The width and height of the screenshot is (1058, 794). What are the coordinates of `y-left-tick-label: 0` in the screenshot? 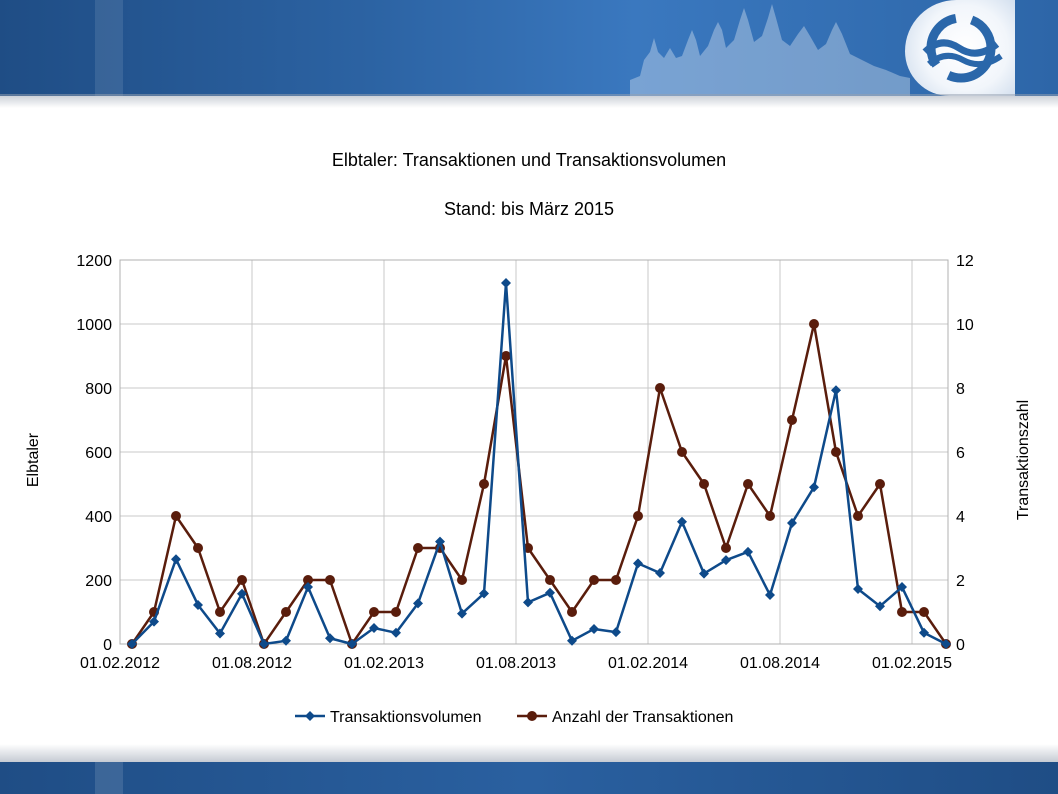 It's located at (107, 645).